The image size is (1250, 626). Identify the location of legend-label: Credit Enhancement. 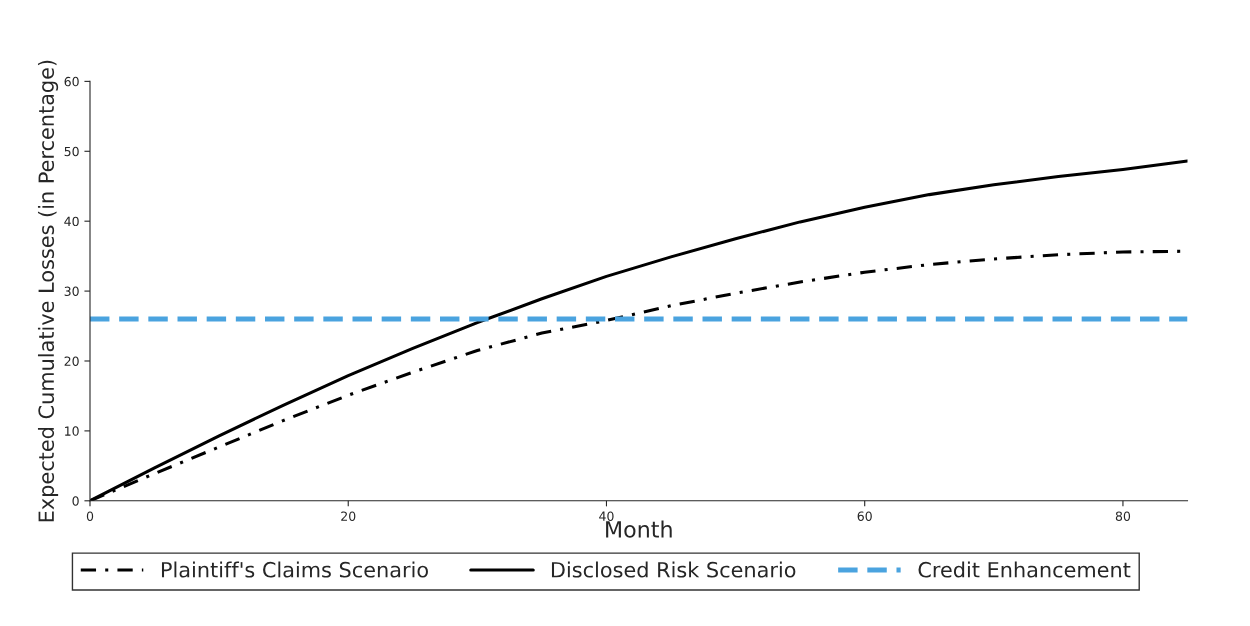
(1024, 569).